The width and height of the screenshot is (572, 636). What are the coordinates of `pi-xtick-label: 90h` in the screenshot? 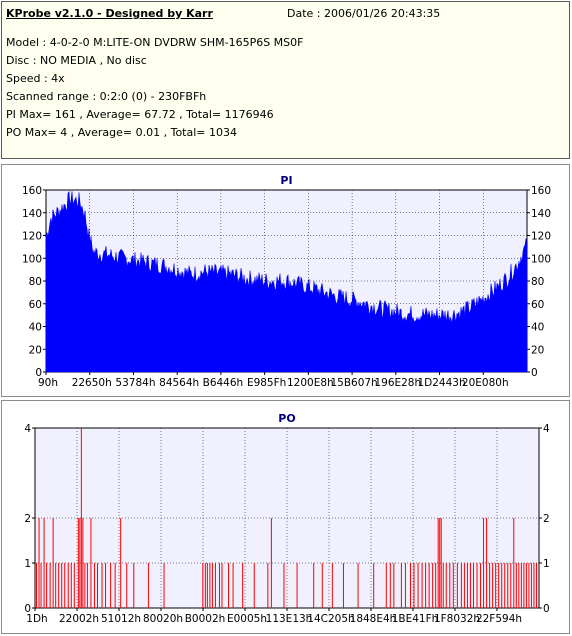 It's located at (48, 383).